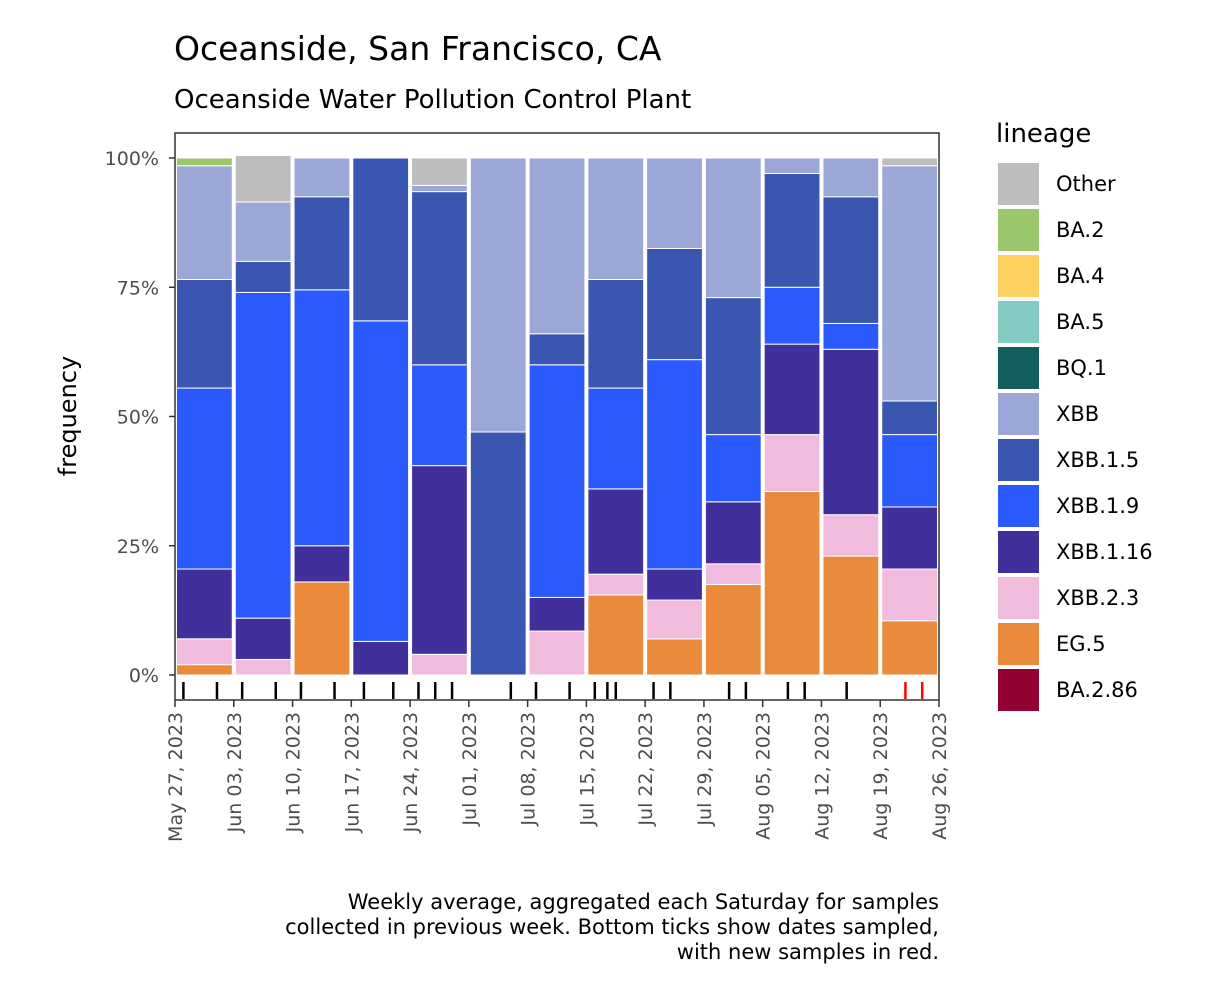 The height and width of the screenshot is (984, 1216). What do you see at coordinates (1080, 322) in the screenshot?
I see `legend-label: BA.5` at bounding box center [1080, 322].